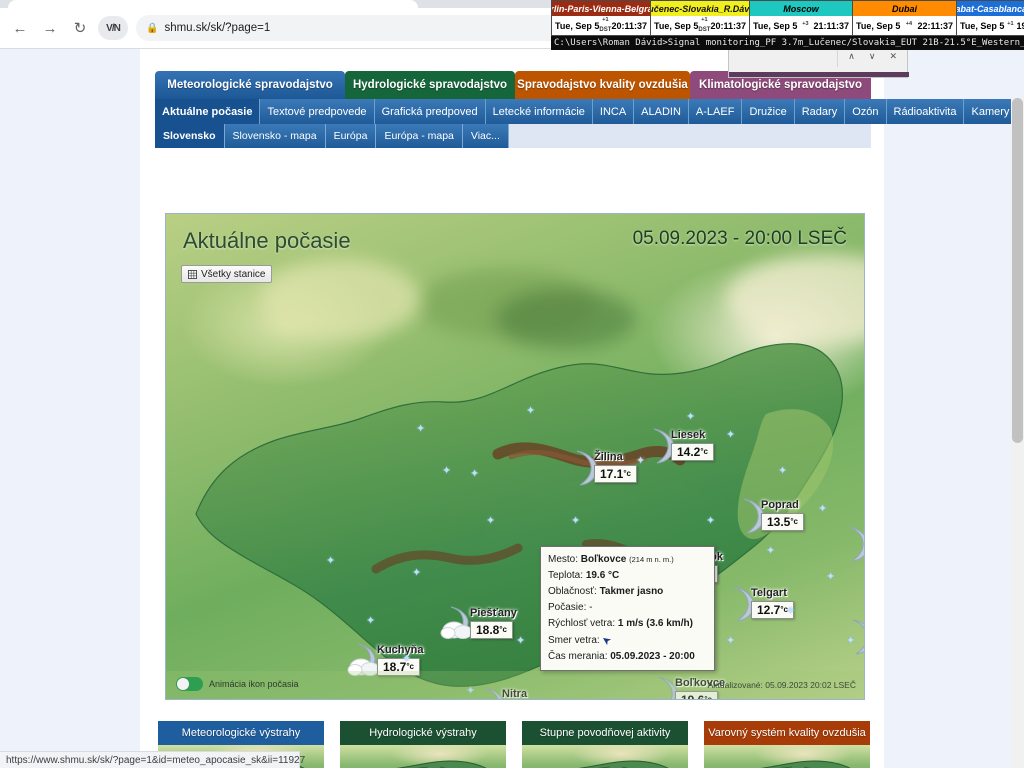 Image resolution: width=1024 pixels, height=768 pixels. What do you see at coordinates (574, 640) in the screenshot?
I see `tooltip-wind-dir-label: Smer vetra:` at bounding box center [574, 640].